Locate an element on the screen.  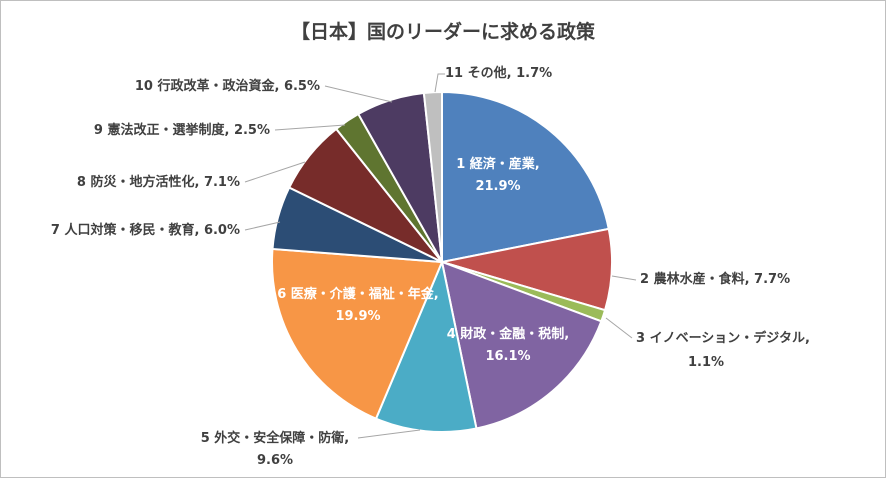
data-label: 4 財政・金融・税制, 16.1% is located at coordinates (508, 345).